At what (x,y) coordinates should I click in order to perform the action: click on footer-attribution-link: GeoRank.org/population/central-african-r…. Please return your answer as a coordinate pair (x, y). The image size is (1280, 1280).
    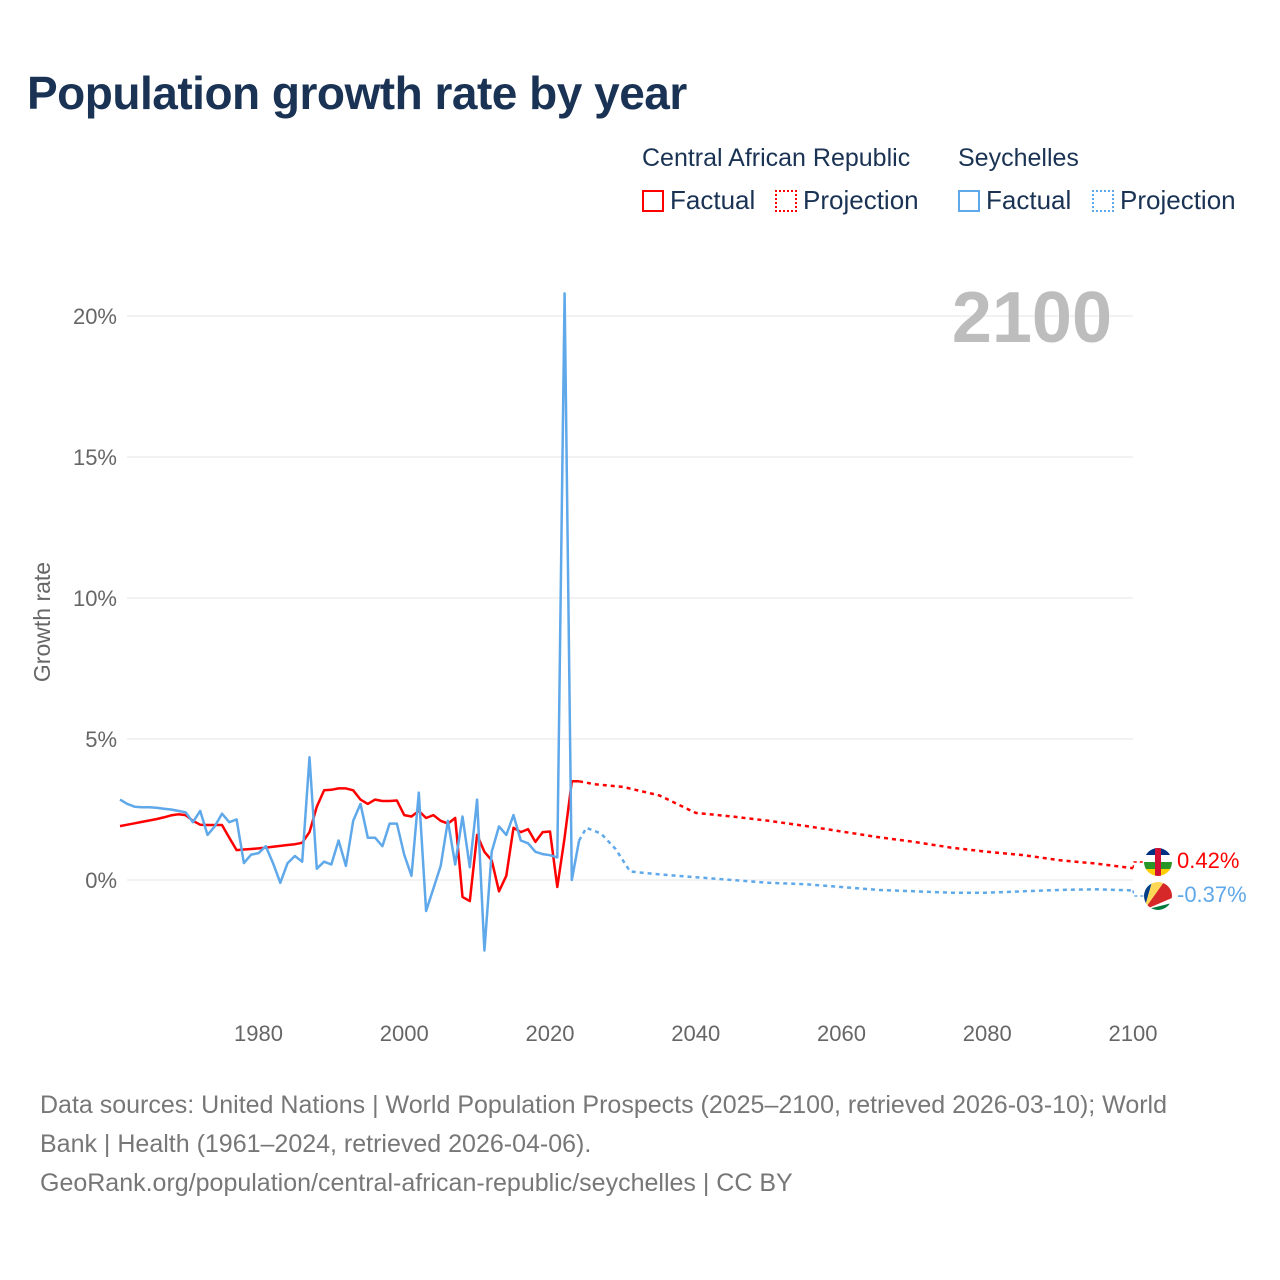
    Looking at the image, I should click on (416, 1183).